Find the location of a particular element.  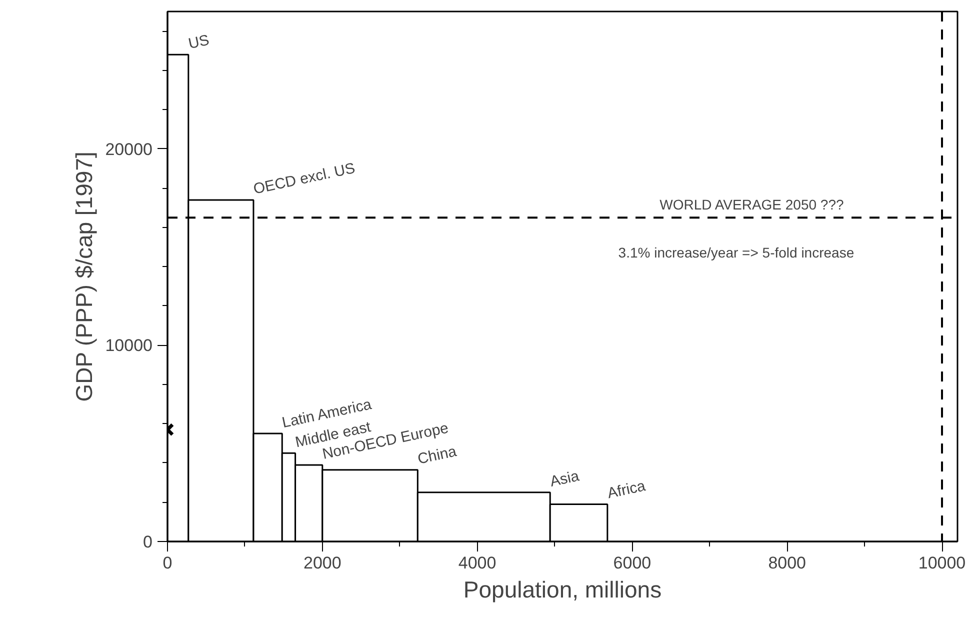

x-tick-label: 2000 is located at coordinates (322, 563).